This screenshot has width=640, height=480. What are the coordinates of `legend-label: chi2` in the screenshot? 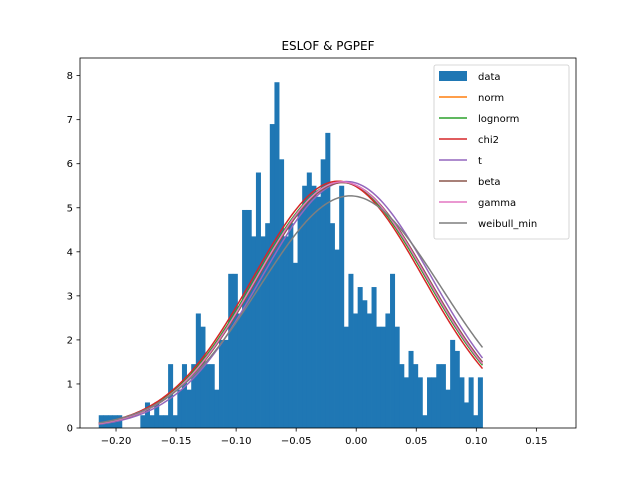 It's located at (488, 140).